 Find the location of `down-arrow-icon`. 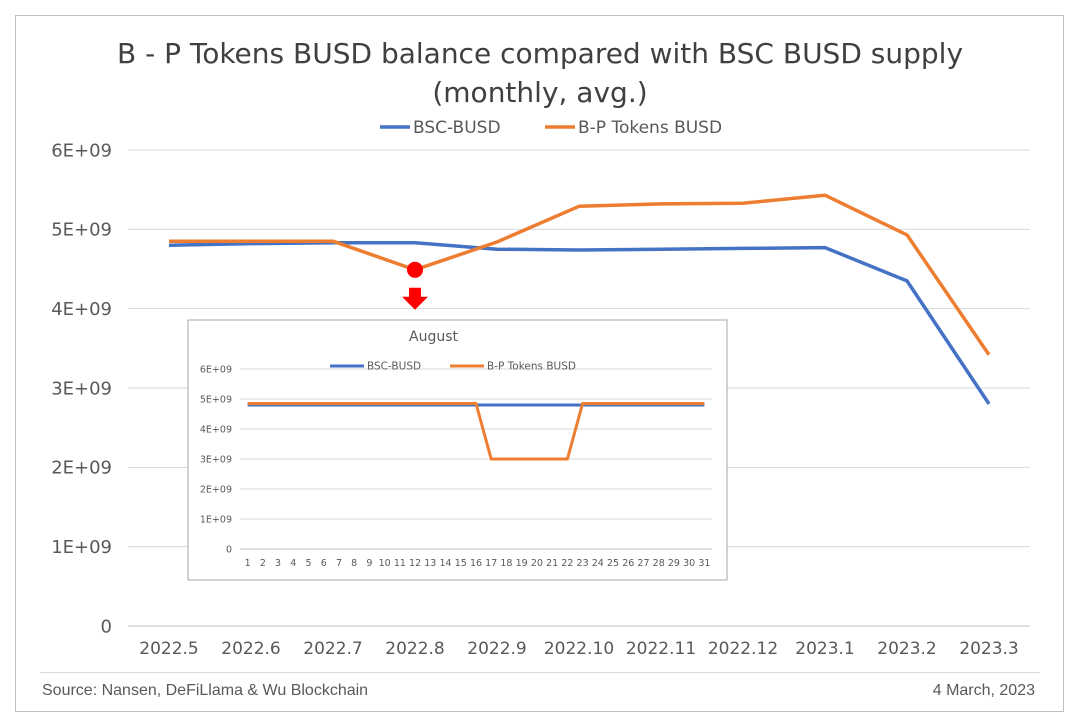

down-arrow-icon is located at coordinates (415, 298).